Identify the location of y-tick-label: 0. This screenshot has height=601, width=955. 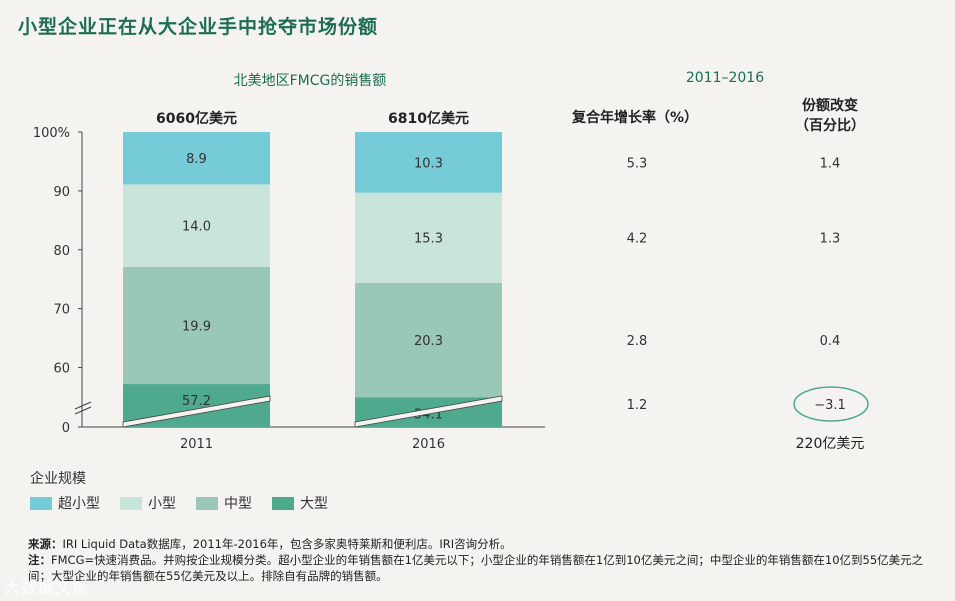
(66, 428).